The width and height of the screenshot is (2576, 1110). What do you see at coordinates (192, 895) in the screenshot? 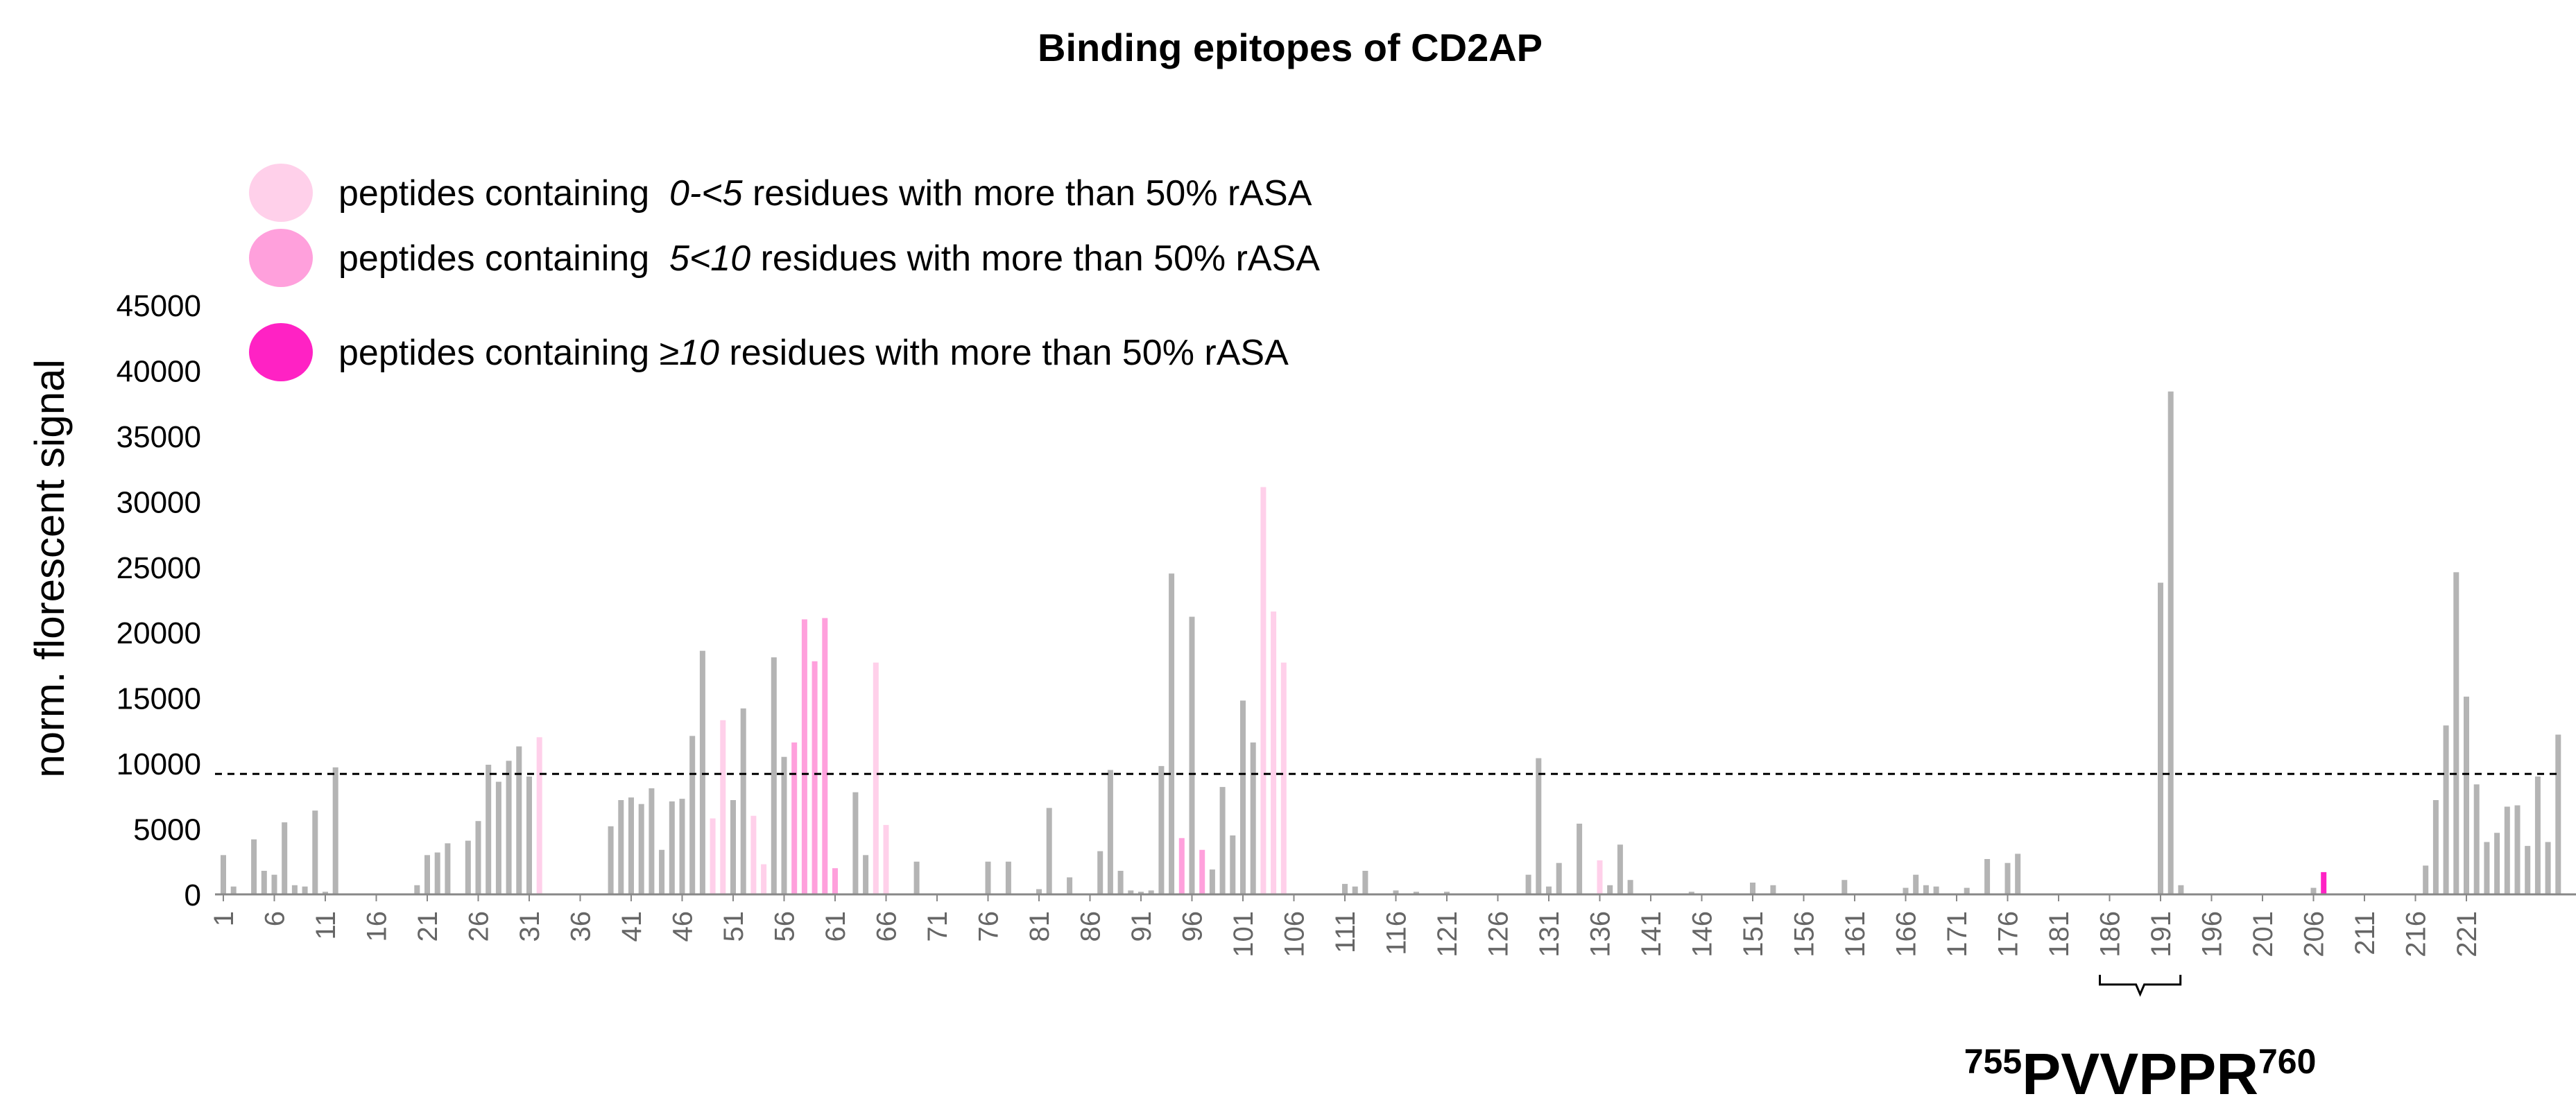
I see `y-tick-label: 0` at bounding box center [192, 895].